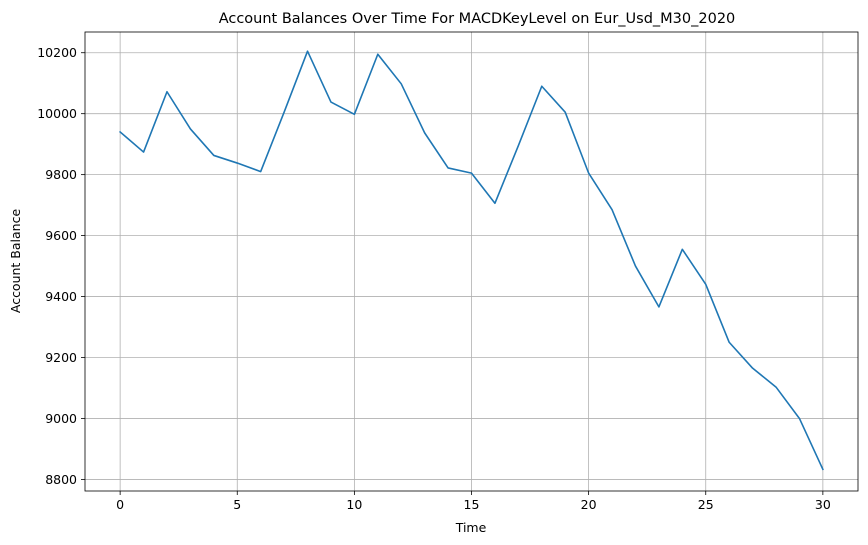 The width and height of the screenshot is (868, 545). Describe the element at coordinates (823, 504) in the screenshot. I see `x-tick-label: 30` at that location.